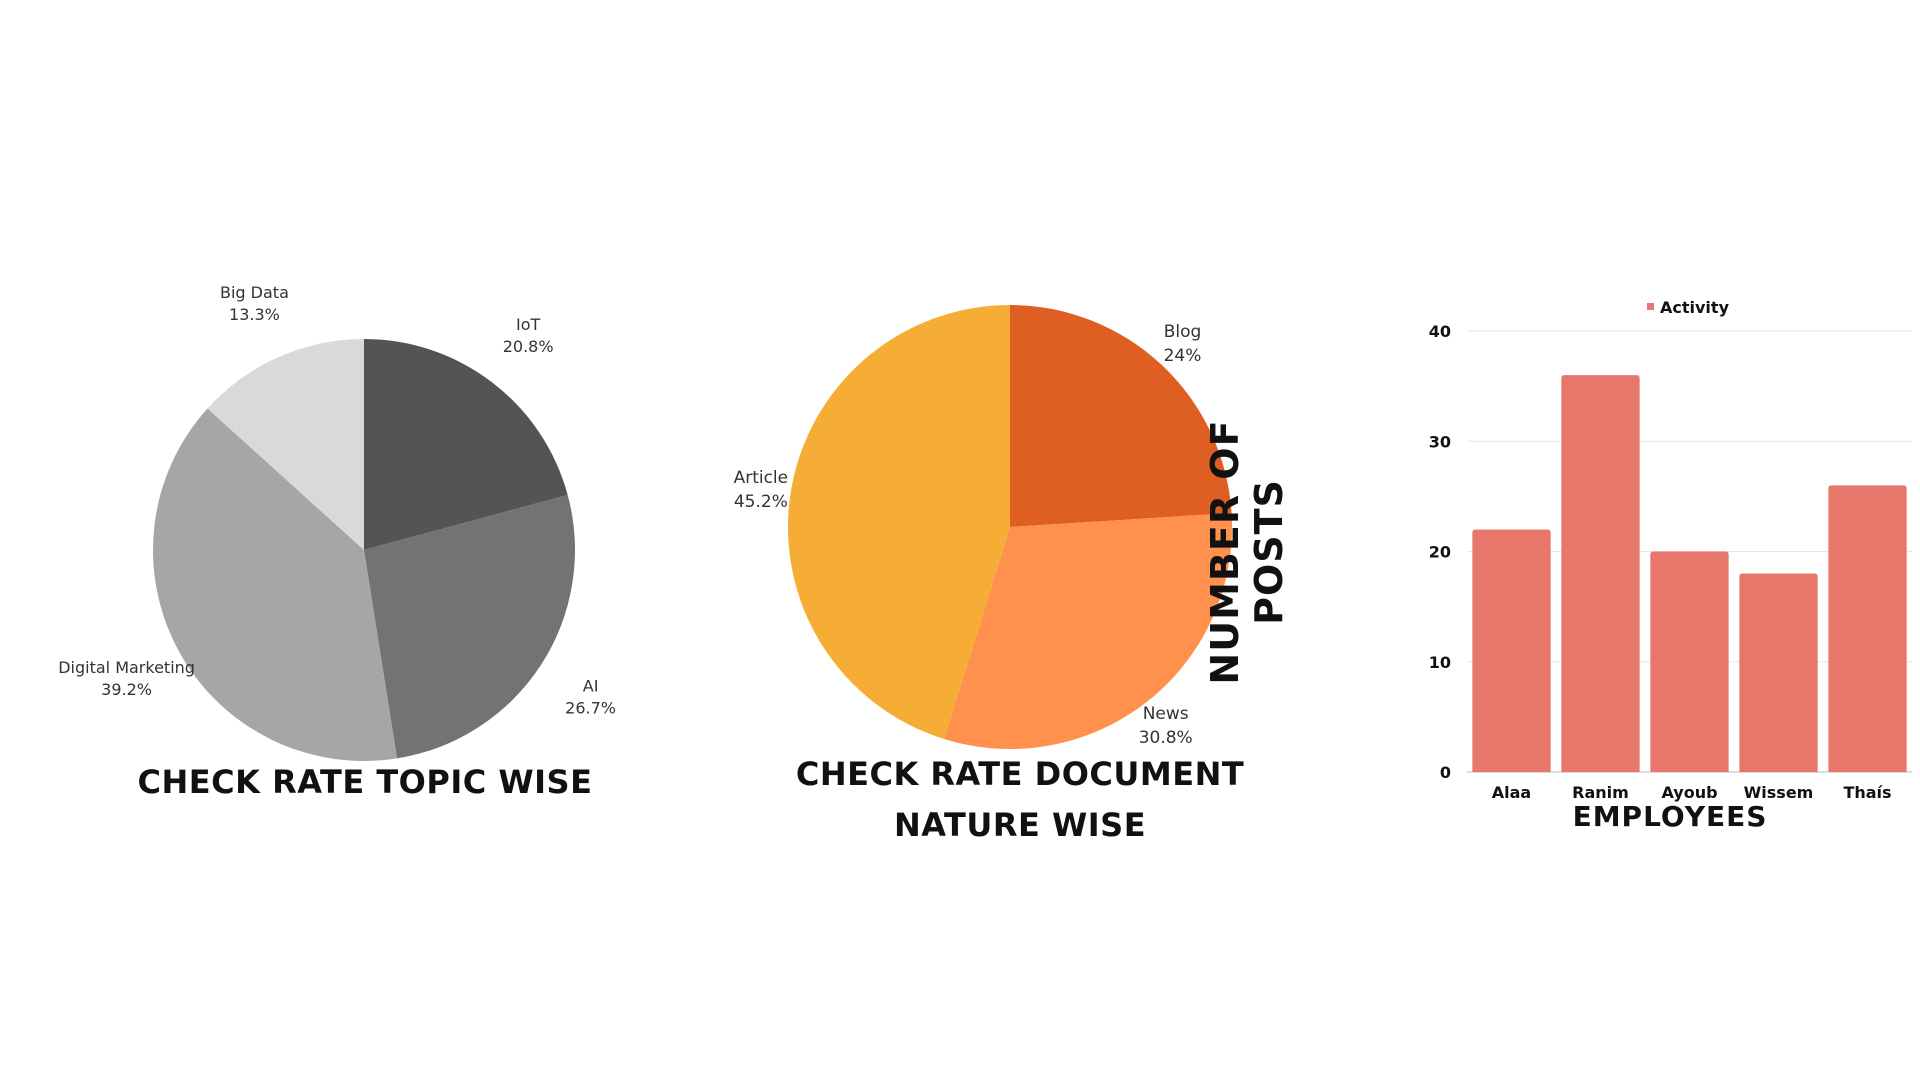 The image size is (1920, 1084). Describe the element at coordinates (1247, 552) in the screenshot. I see `y-axis-title: NUMBER OF POSTS` at that location.